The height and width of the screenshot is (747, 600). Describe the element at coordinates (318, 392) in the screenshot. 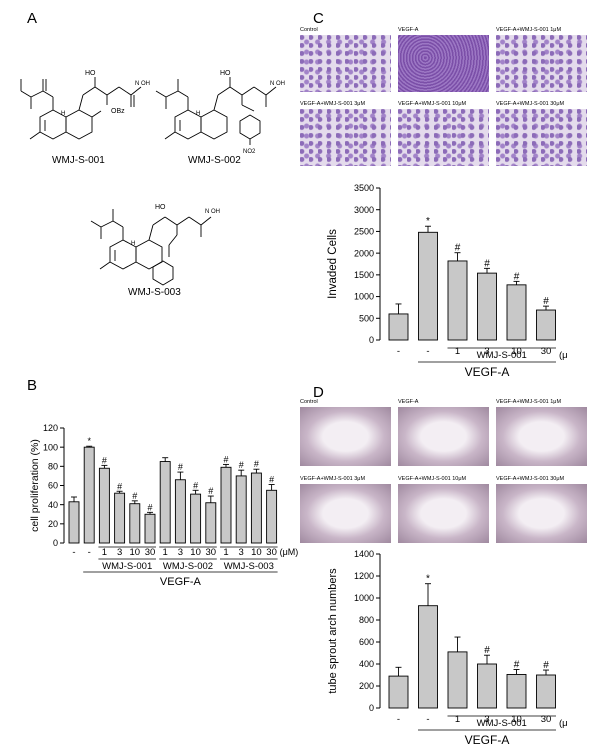

I see `panel-letter-d: D` at that location.